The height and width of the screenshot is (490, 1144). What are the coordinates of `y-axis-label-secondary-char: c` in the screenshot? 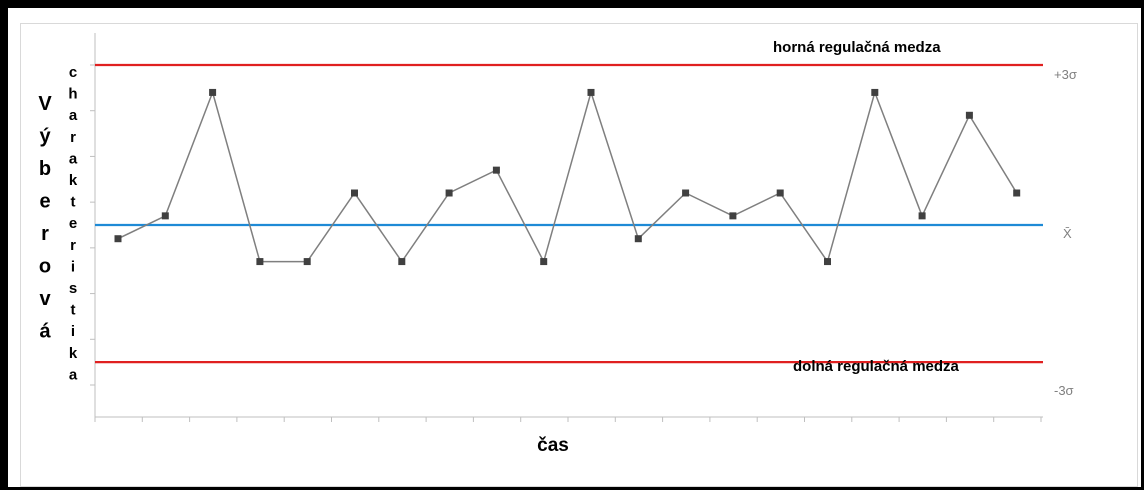 It's located at (73, 72).